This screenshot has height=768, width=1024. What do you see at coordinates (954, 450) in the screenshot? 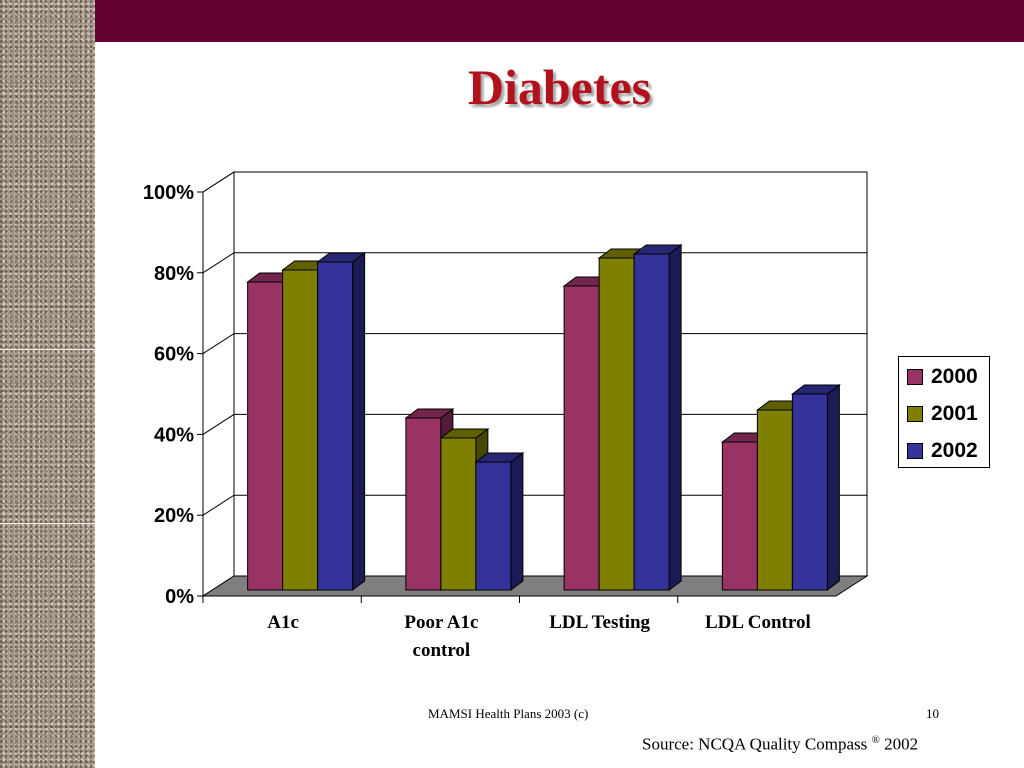
I see `legend-label: 2002` at bounding box center [954, 450].